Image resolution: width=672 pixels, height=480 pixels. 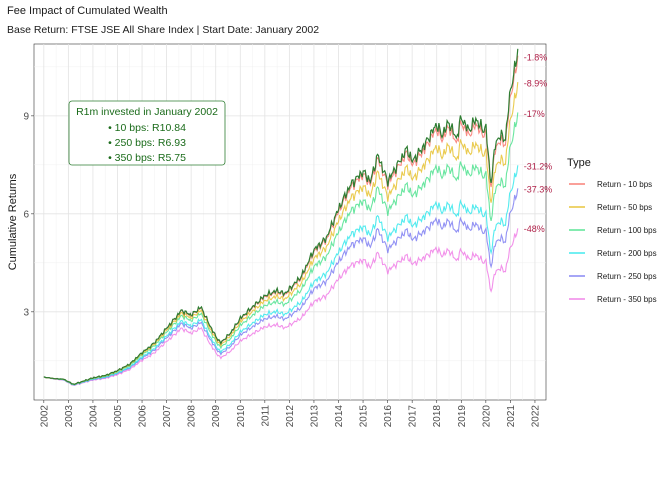 What do you see at coordinates (147, 128) in the screenshot?
I see `annotation-line-1: • 10 bps: R10.84` at bounding box center [147, 128].